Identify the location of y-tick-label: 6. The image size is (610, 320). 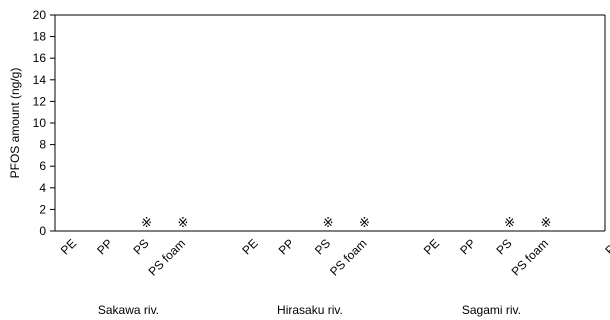
(42, 166).